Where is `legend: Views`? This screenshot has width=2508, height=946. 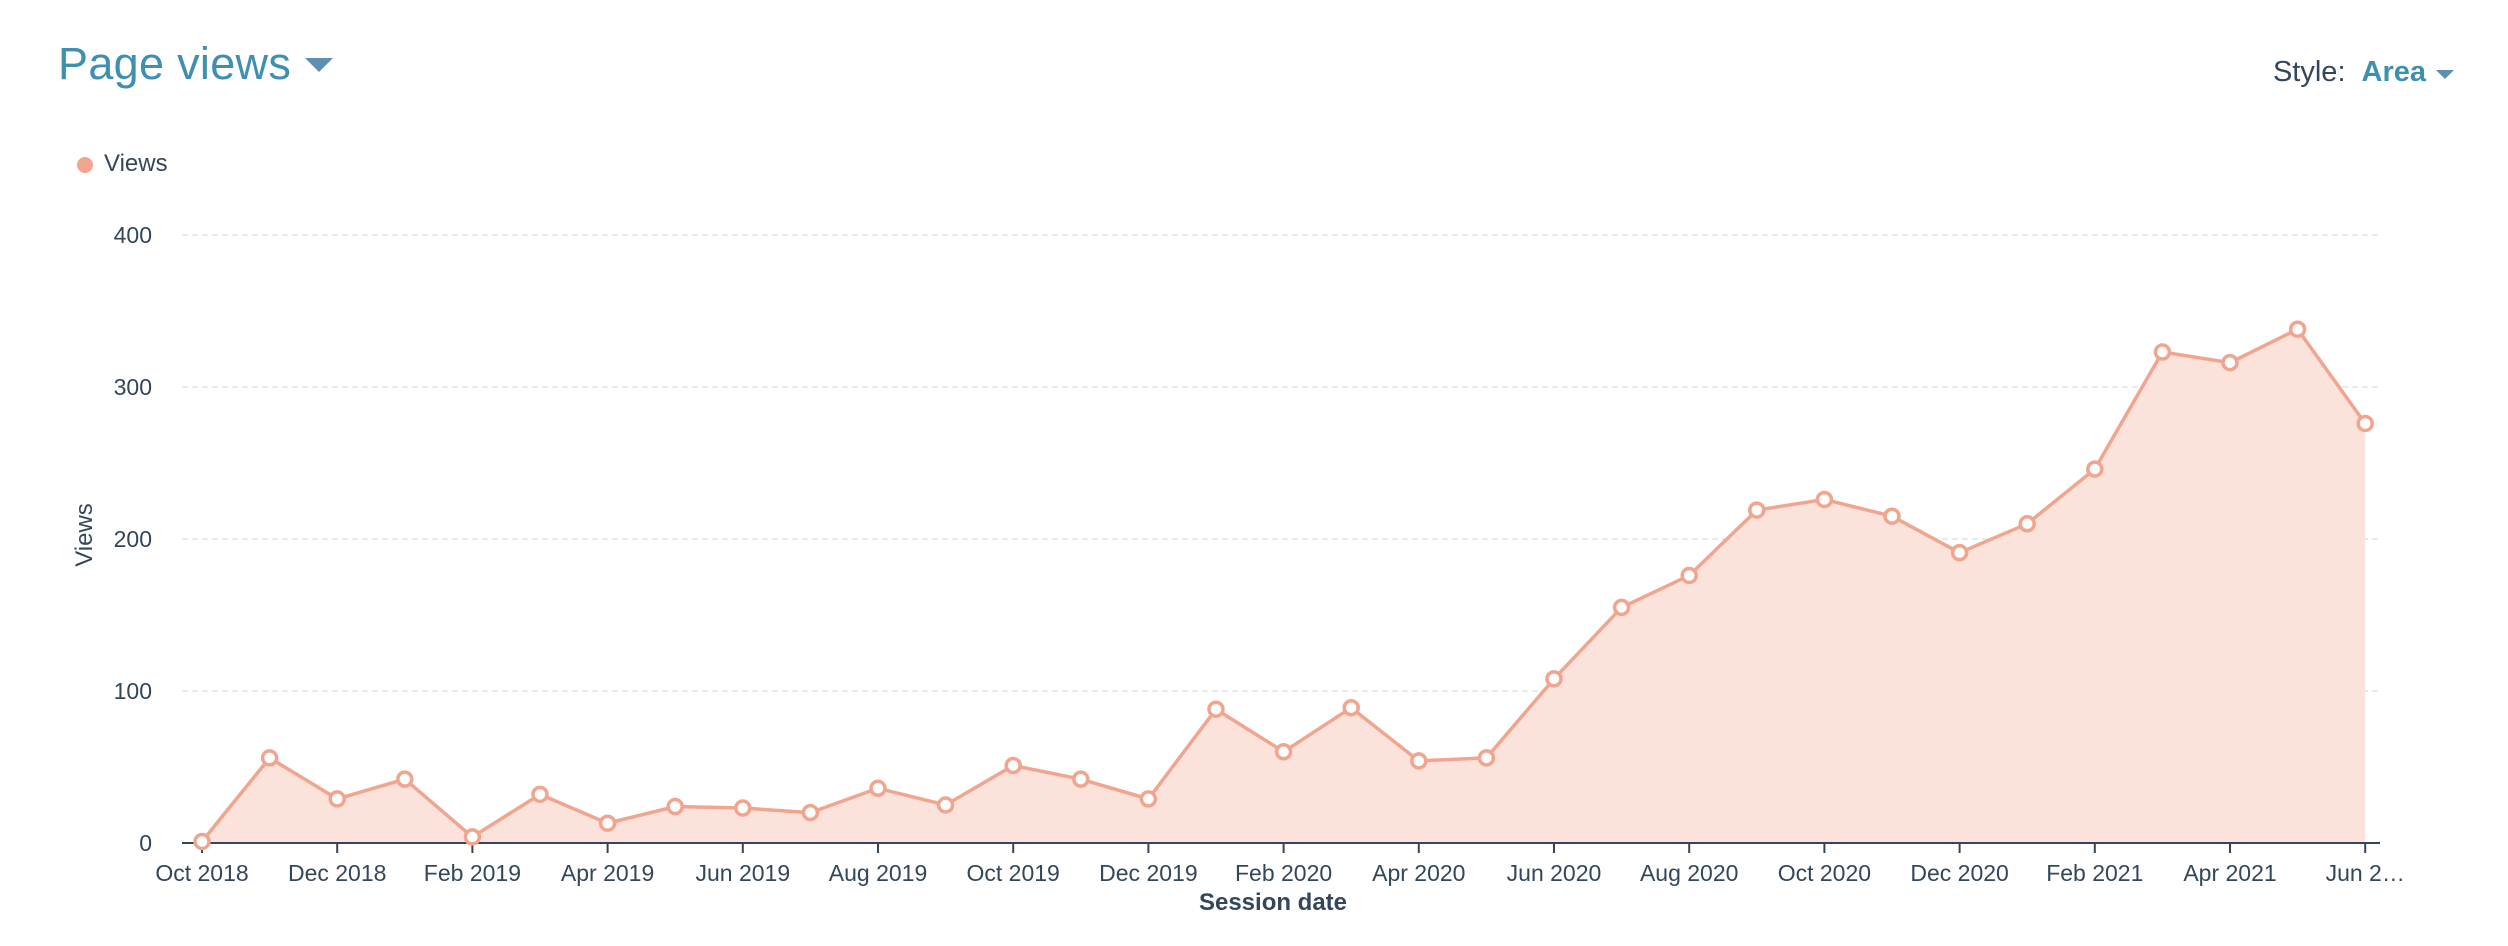 legend: Views is located at coordinates (122, 163).